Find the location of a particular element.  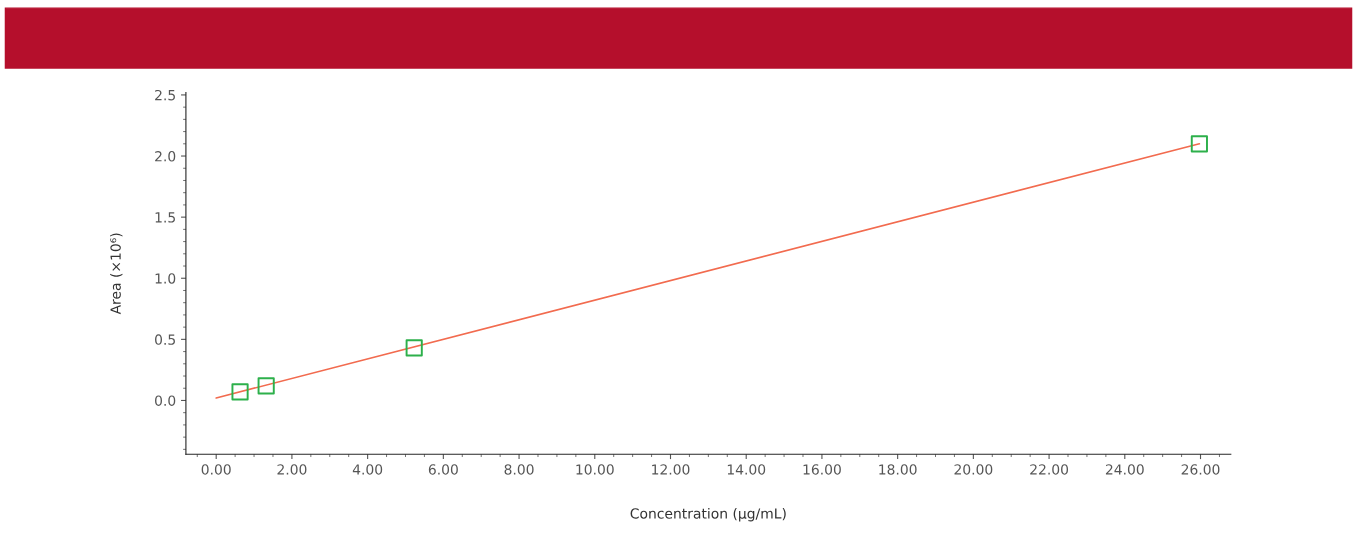

y-tick-label: 1.5 is located at coordinates (165, 217).